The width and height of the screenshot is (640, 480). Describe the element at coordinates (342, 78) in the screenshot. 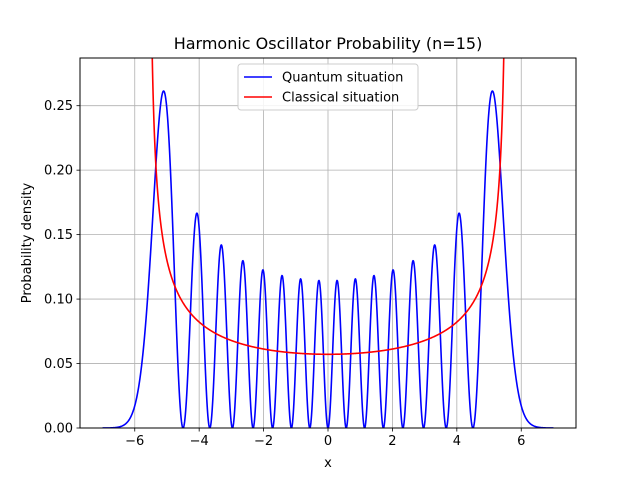

I see `legend-label-quantum: Quantum situation` at that location.